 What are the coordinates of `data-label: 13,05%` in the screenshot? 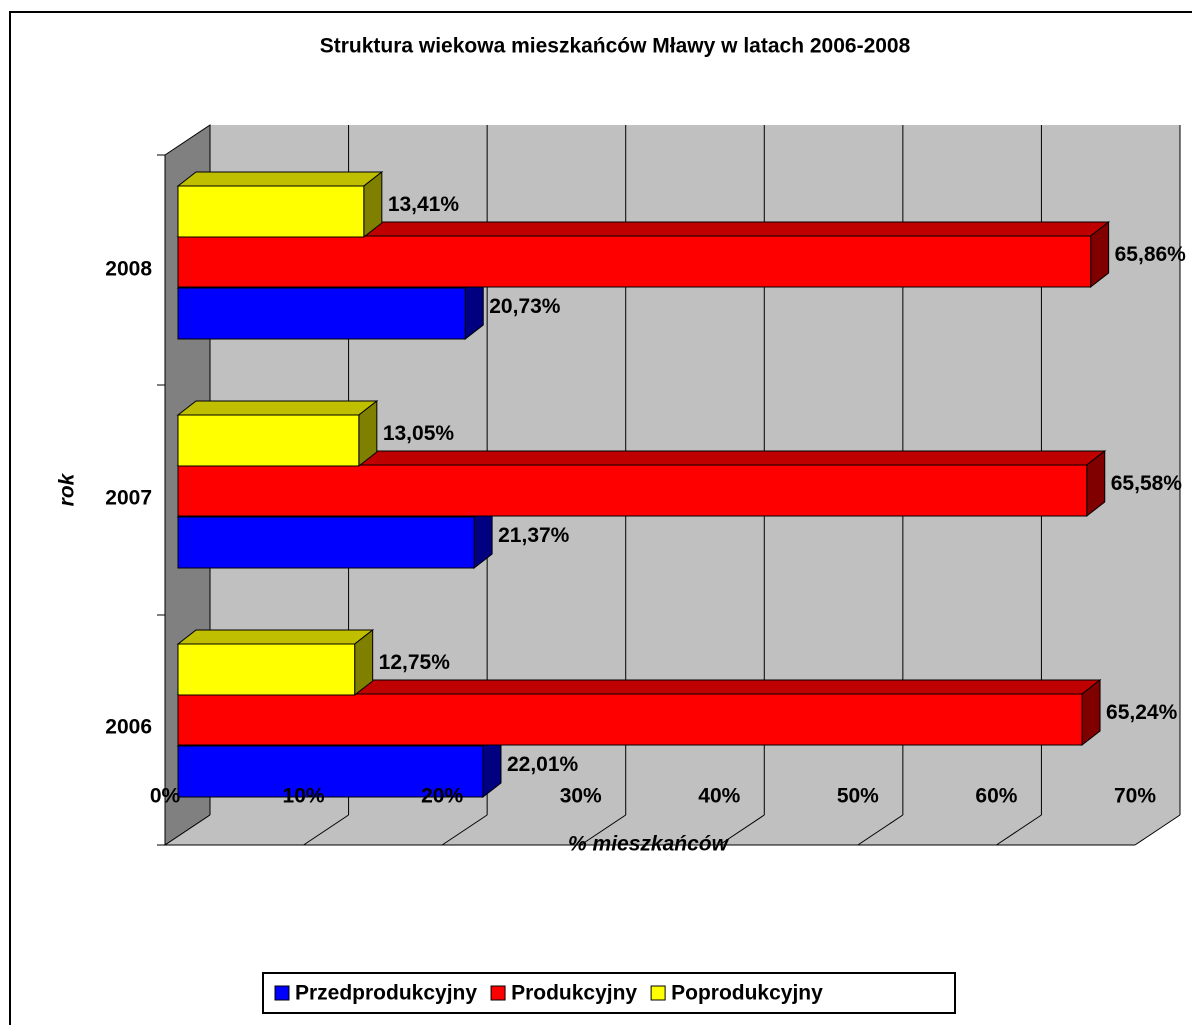 It's located at (419, 433).